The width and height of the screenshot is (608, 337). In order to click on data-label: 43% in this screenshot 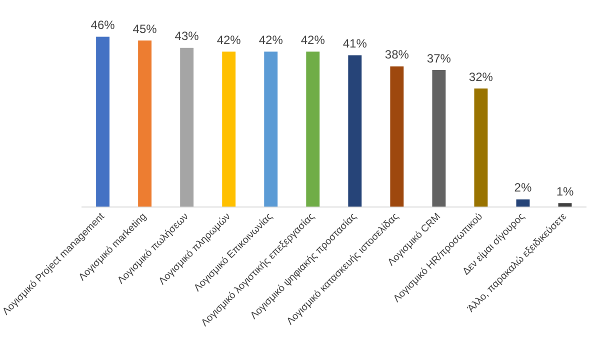, I will do `click(187, 36)`.